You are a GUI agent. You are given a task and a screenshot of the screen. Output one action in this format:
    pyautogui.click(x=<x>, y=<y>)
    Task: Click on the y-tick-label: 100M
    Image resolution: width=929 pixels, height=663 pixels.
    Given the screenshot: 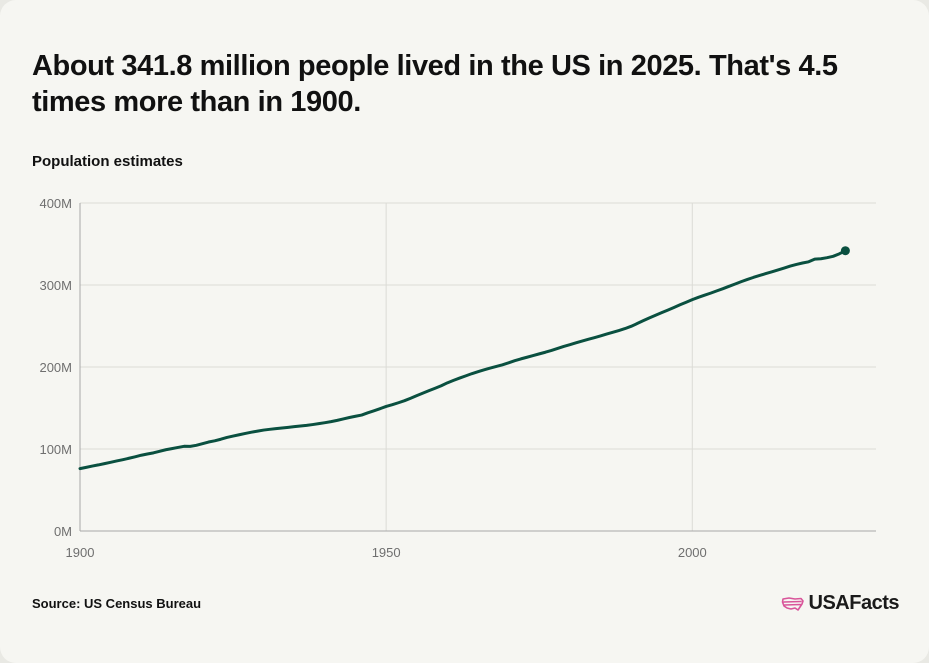 What is the action you would take?
    pyautogui.click(x=55, y=449)
    